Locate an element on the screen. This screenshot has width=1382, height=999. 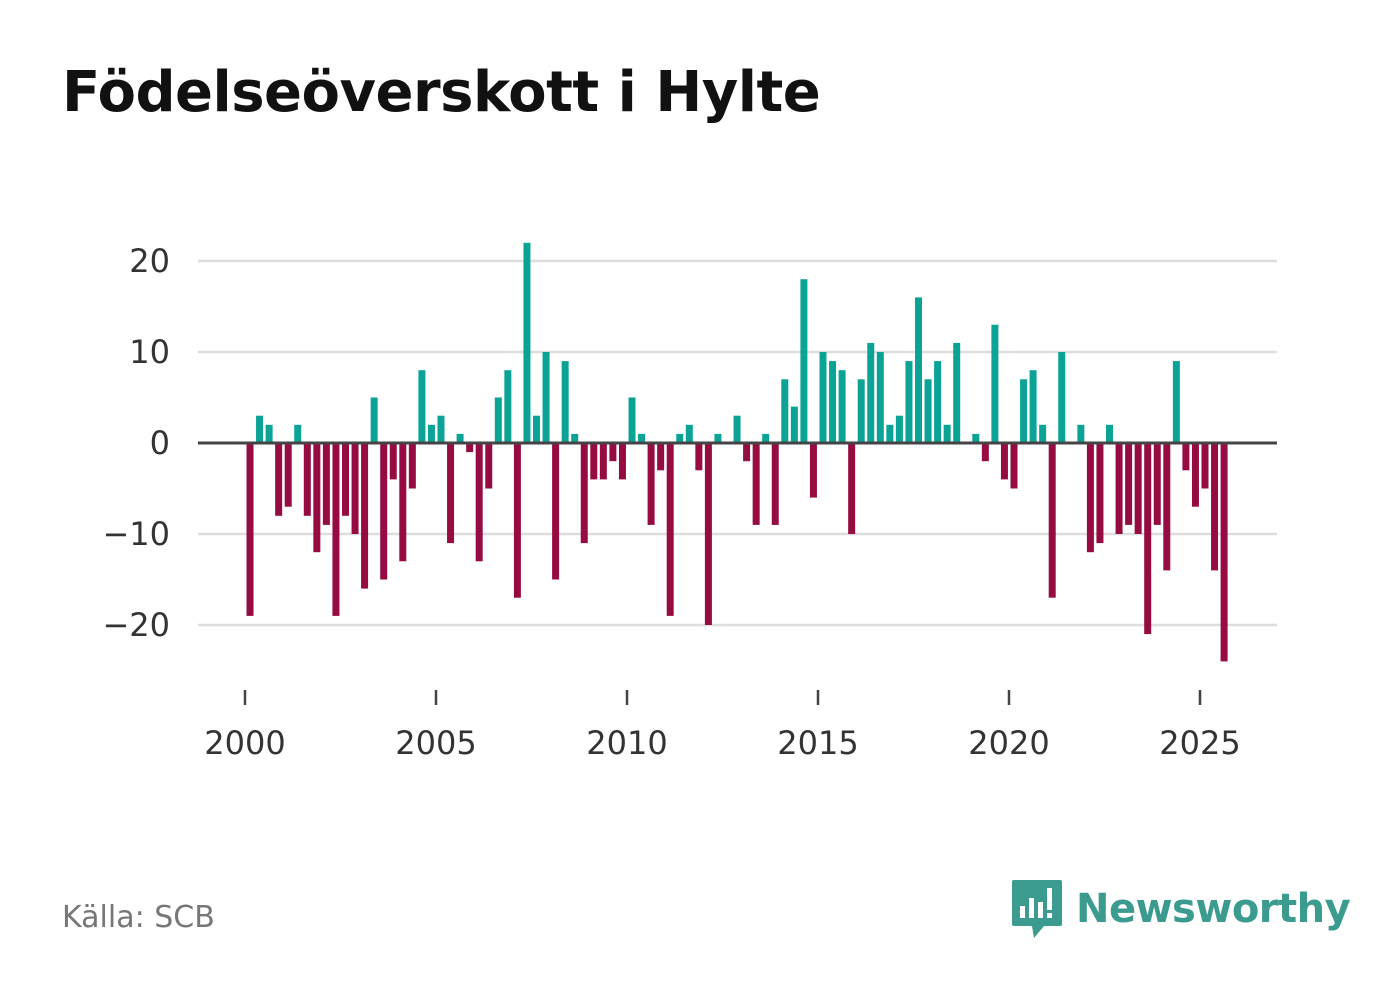
x-tick-label: 2015 is located at coordinates (817, 743).